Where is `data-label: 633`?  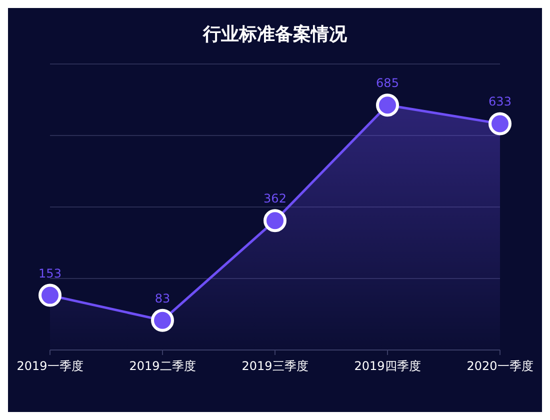 data-label: 633 is located at coordinates (500, 101).